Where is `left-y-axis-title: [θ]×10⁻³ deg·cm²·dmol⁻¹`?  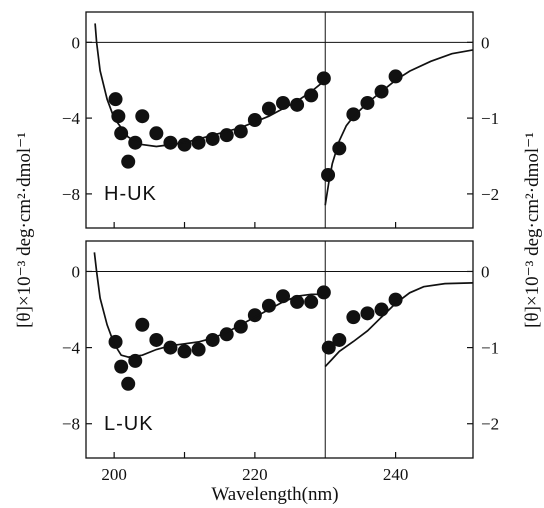
left-y-axis-title: [θ]×10⁻³ deg·cm²·dmol⁻¹ is located at coordinates (24, 230).